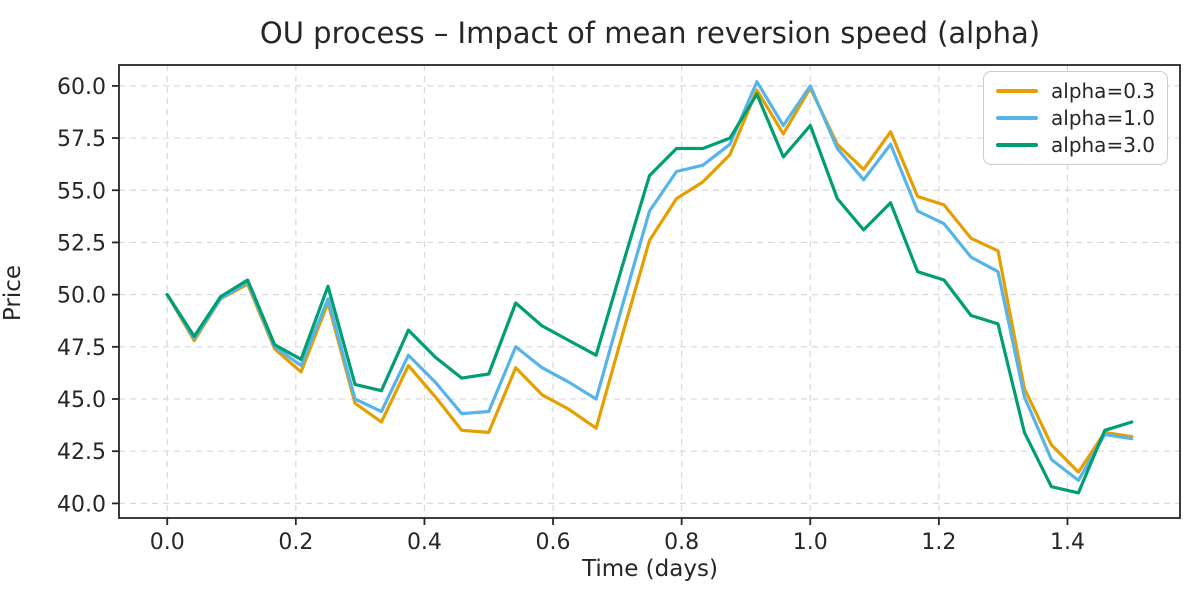 This screenshot has width=1200, height=600. I want to click on y-tick-label: 57.5, so click(81, 139).